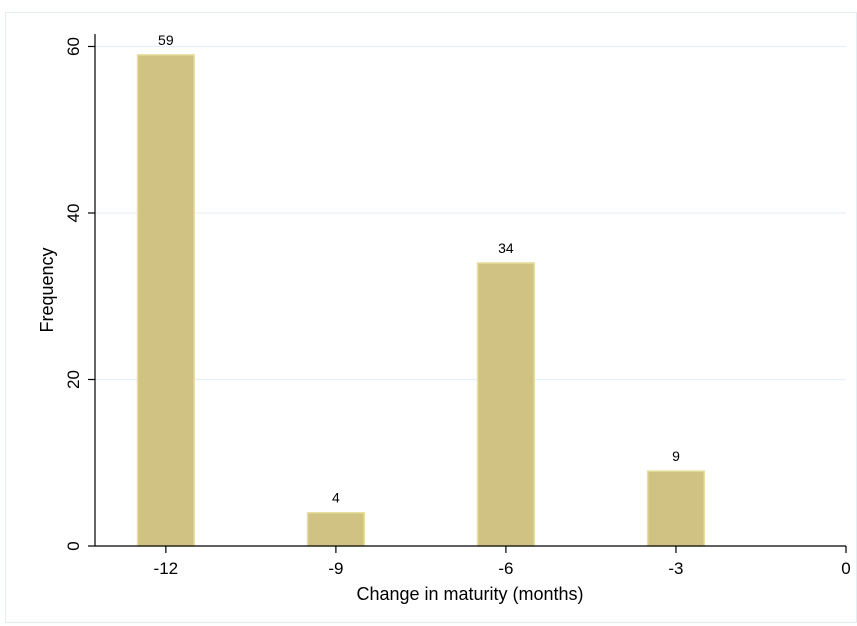  I want to click on bar-value-label: 9, so click(676, 456).